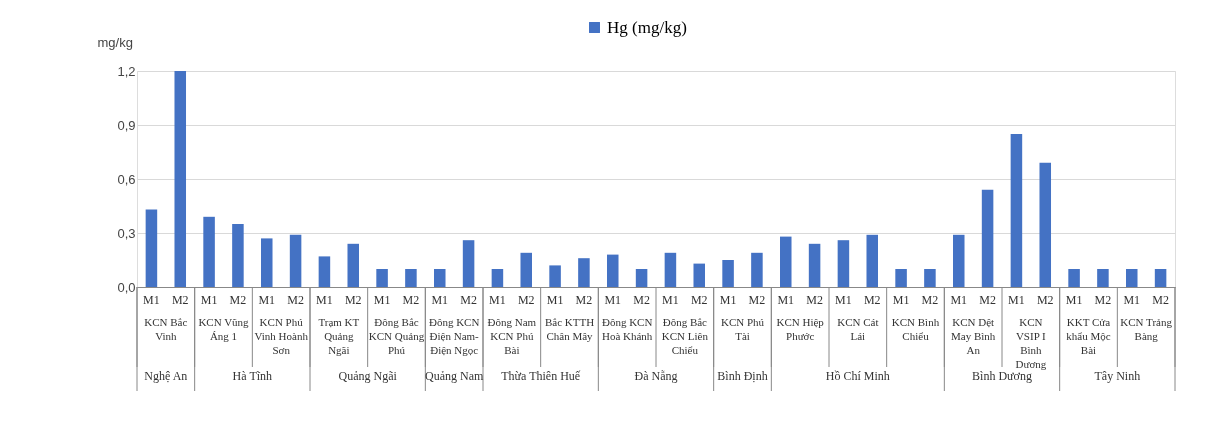 This screenshot has height=432, width=1210. Describe the element at coordinates (512, 336) in the screenshot. I see `text: Đông Nam KCN Phú Bài` at that location.